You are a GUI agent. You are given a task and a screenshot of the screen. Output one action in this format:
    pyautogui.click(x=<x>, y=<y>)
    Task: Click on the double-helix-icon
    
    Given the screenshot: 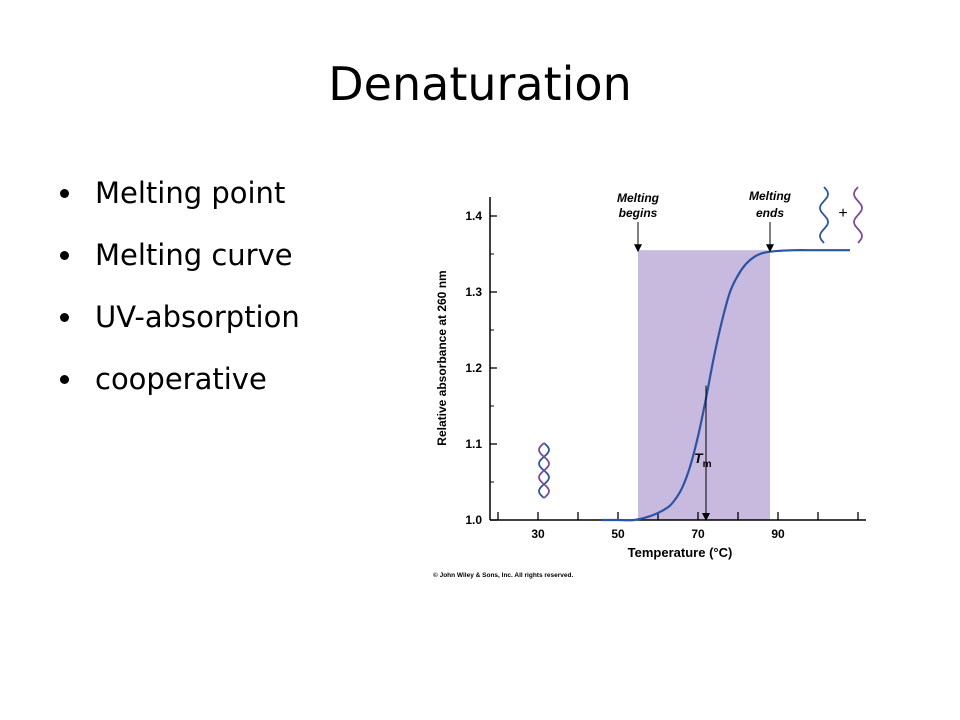 What is the action you would take?
    pyautogui.click(x=544, y=470)
    